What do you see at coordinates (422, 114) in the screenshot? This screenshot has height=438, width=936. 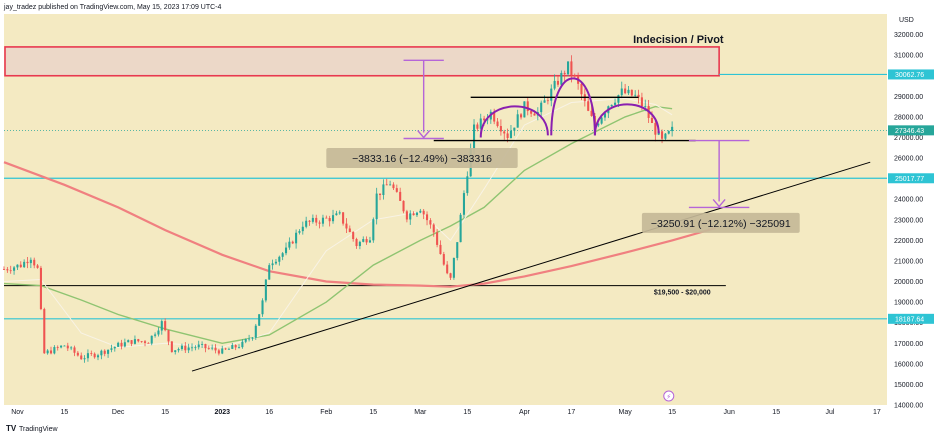 I see `measure-m1: −3833.16 (−12.49%) −383316` at bounding box center [422, 114].